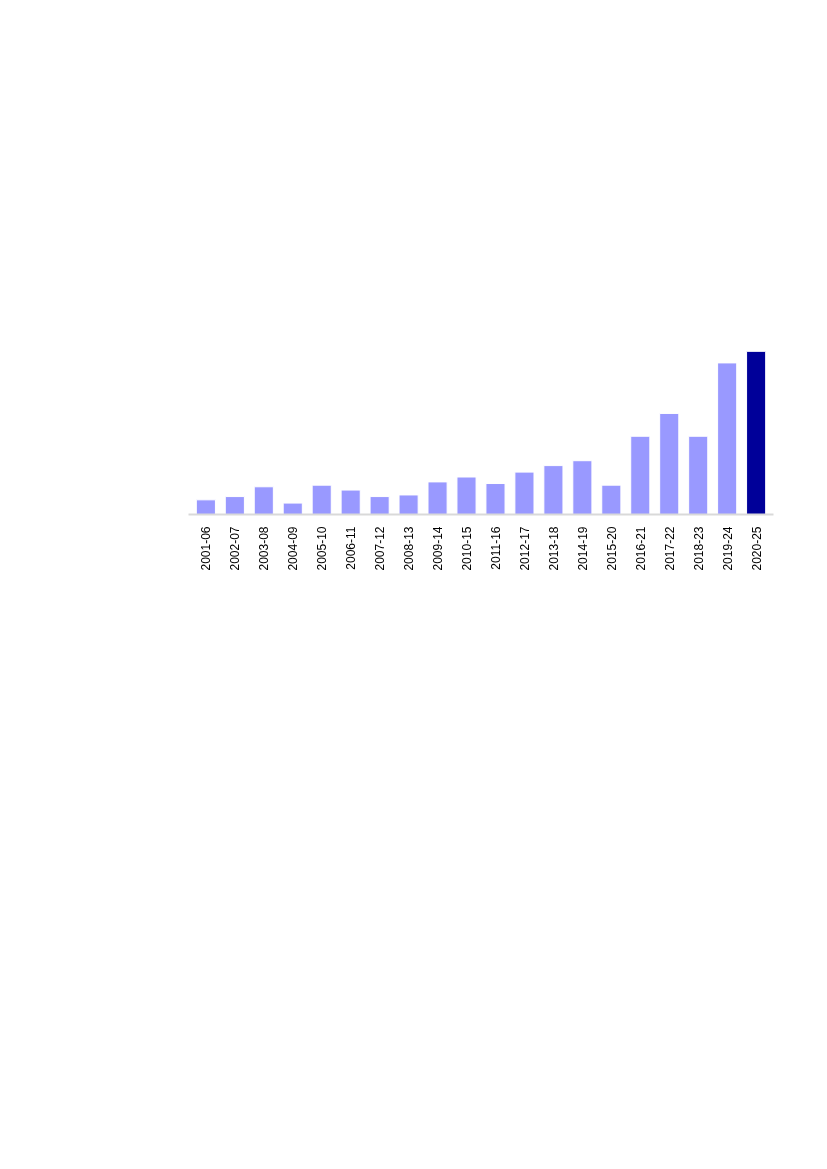  Describe the element at coordinates (611, 548) in the screenshot. I see `x-tick-label: 2015-20` at that location.